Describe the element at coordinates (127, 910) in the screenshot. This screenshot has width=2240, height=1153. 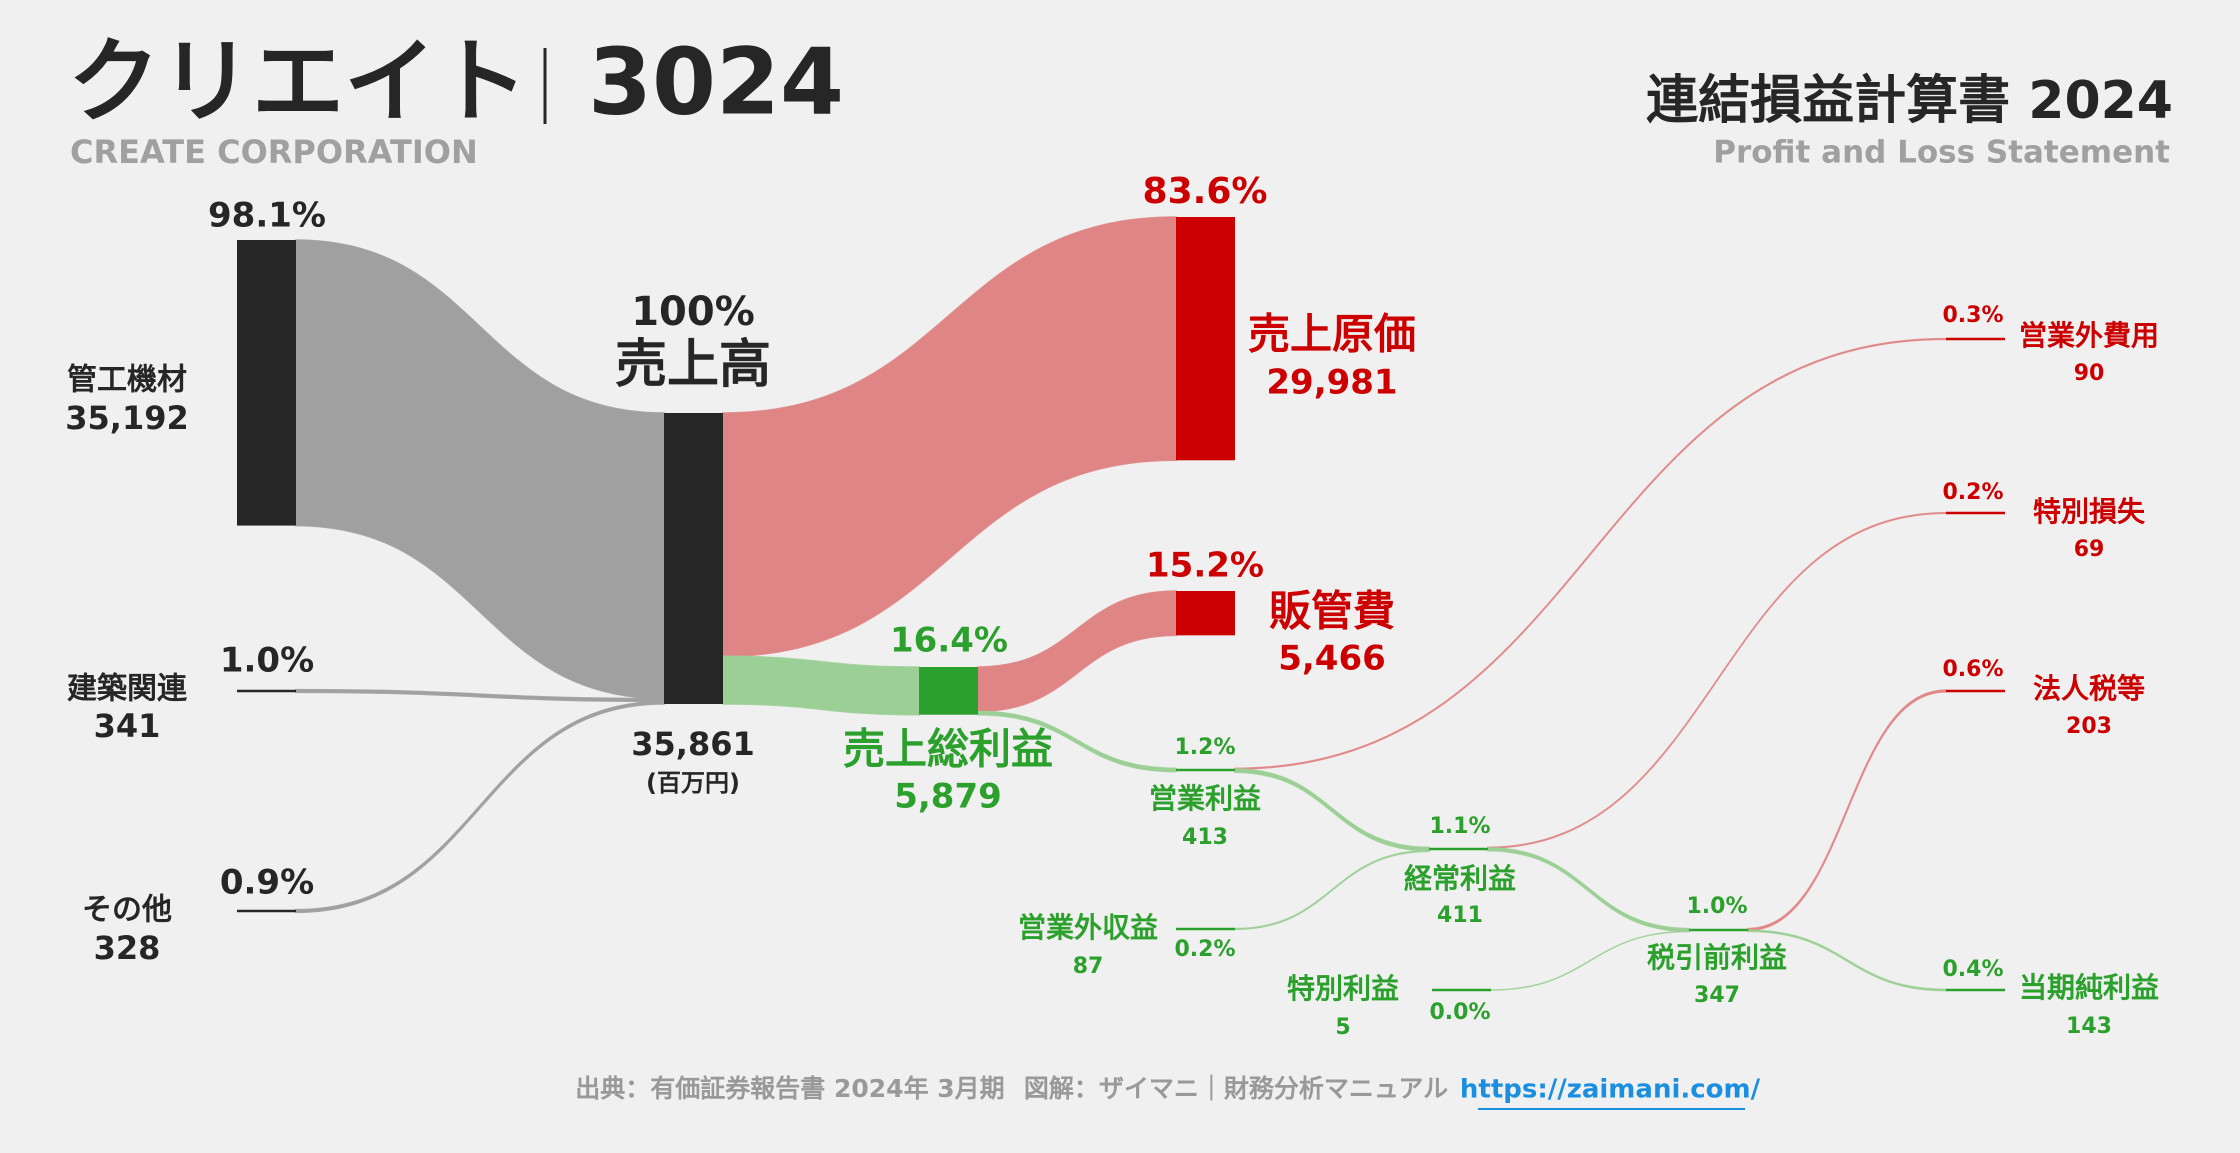
I see `node-name: その他` at that location.